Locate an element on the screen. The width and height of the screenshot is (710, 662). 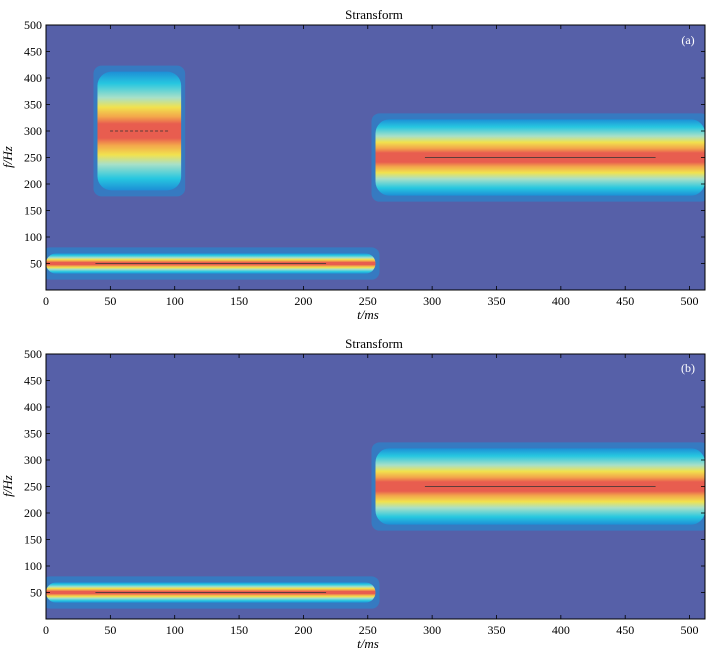
band-body is located at coordinates (139, 131).